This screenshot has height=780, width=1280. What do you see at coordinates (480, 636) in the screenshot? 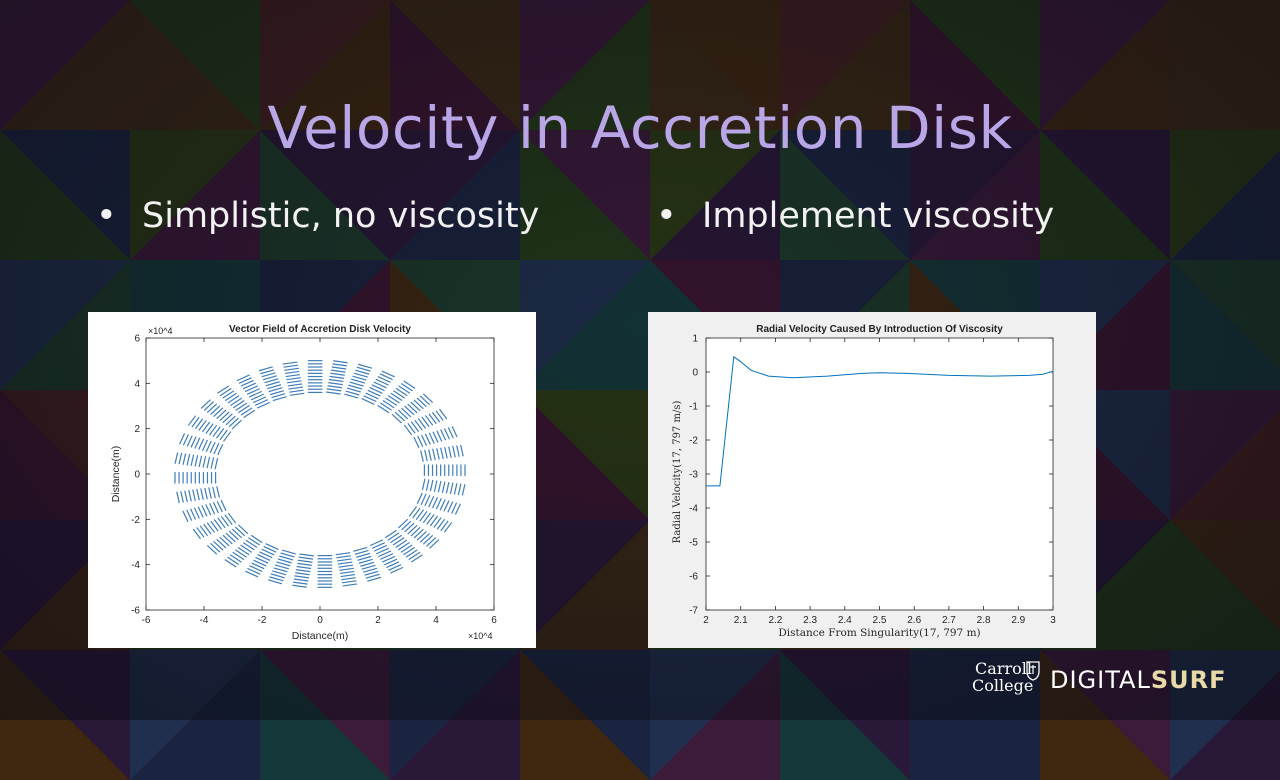
I see `x-exponent-label: ×10^4` at bounding box center [480, 636].